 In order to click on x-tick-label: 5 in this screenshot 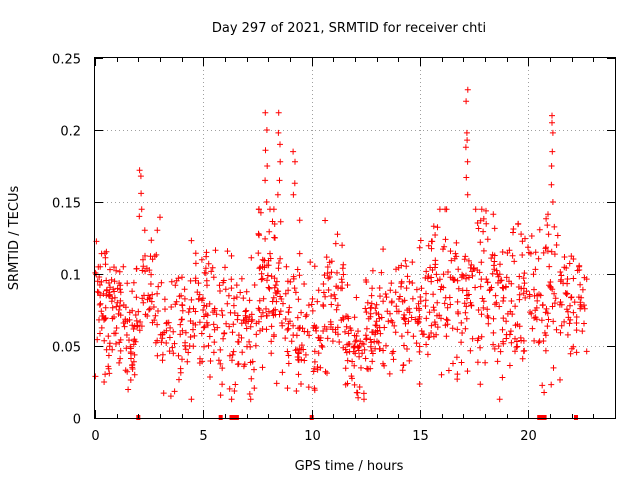, I will do `click(203, 436)`.